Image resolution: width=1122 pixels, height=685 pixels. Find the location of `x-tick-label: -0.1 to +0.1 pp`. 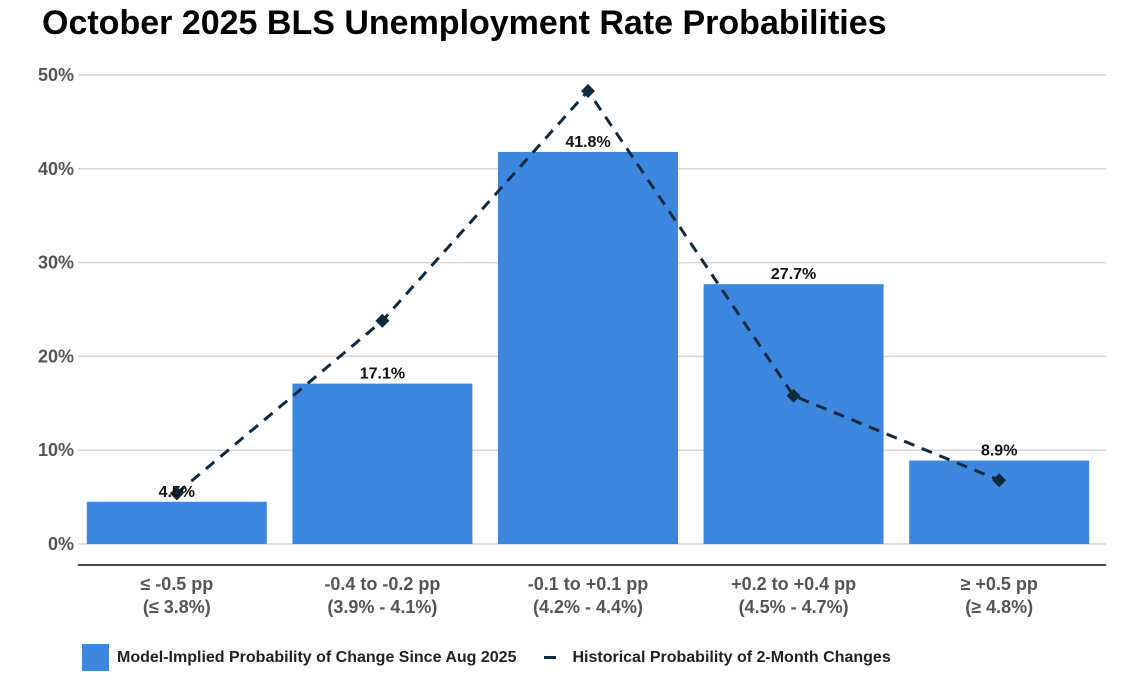

x-tick-label: -0.1 to +0.1 pp is located at coordinates (588, 584).